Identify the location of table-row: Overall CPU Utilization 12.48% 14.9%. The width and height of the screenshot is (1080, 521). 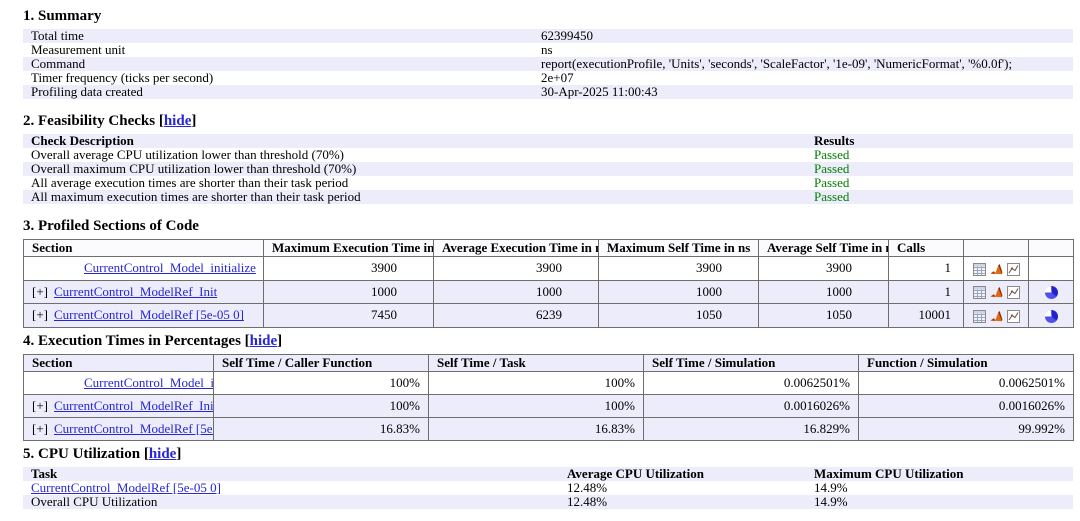
(548, 501).